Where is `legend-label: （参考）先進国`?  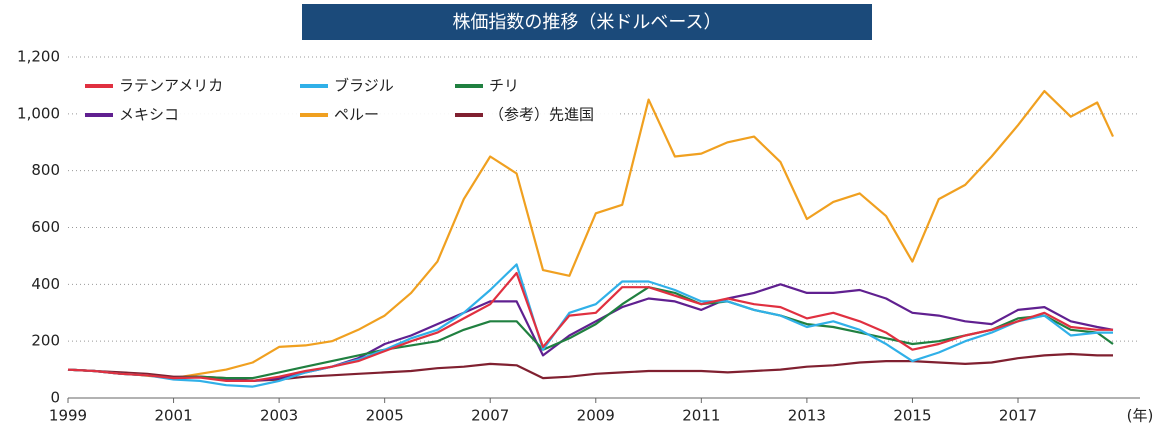
legend-label: （参考）先進国 is located at coordinates (541, 115).